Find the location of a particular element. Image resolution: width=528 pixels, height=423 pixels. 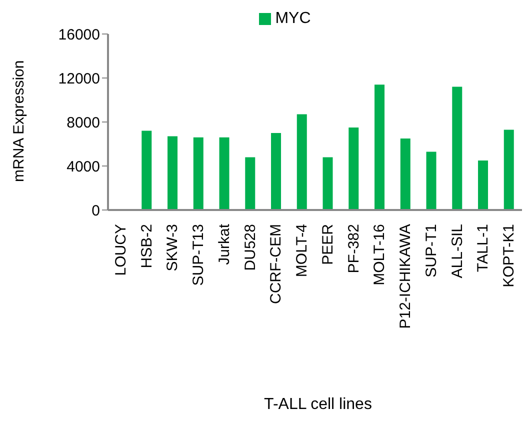

legend-label: MYC is located at coordinates (293, 18).